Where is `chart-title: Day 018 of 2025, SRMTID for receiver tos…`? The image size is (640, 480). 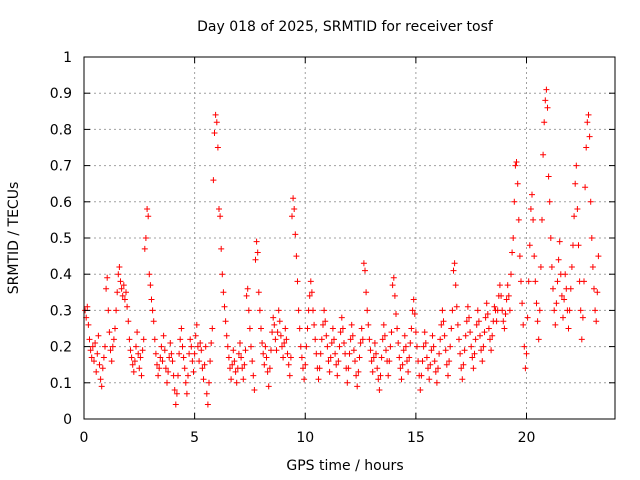
chart-title: Day 018 of 2025, SRMTID for receiver tos… is located at coordinates (345, 27).